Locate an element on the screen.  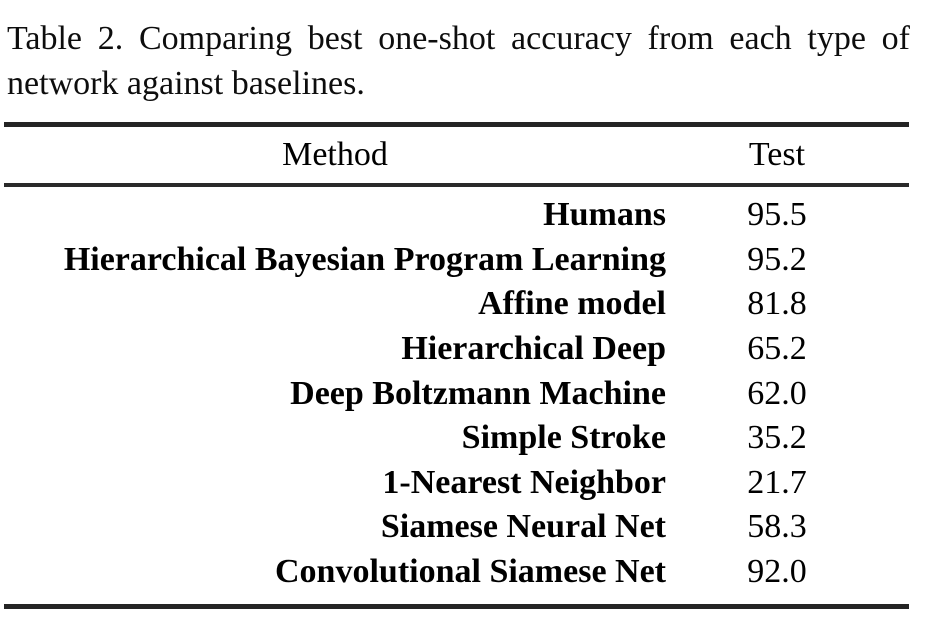
method-cell: Deep Boltzmann Machine is located at coordinates (478, 393).